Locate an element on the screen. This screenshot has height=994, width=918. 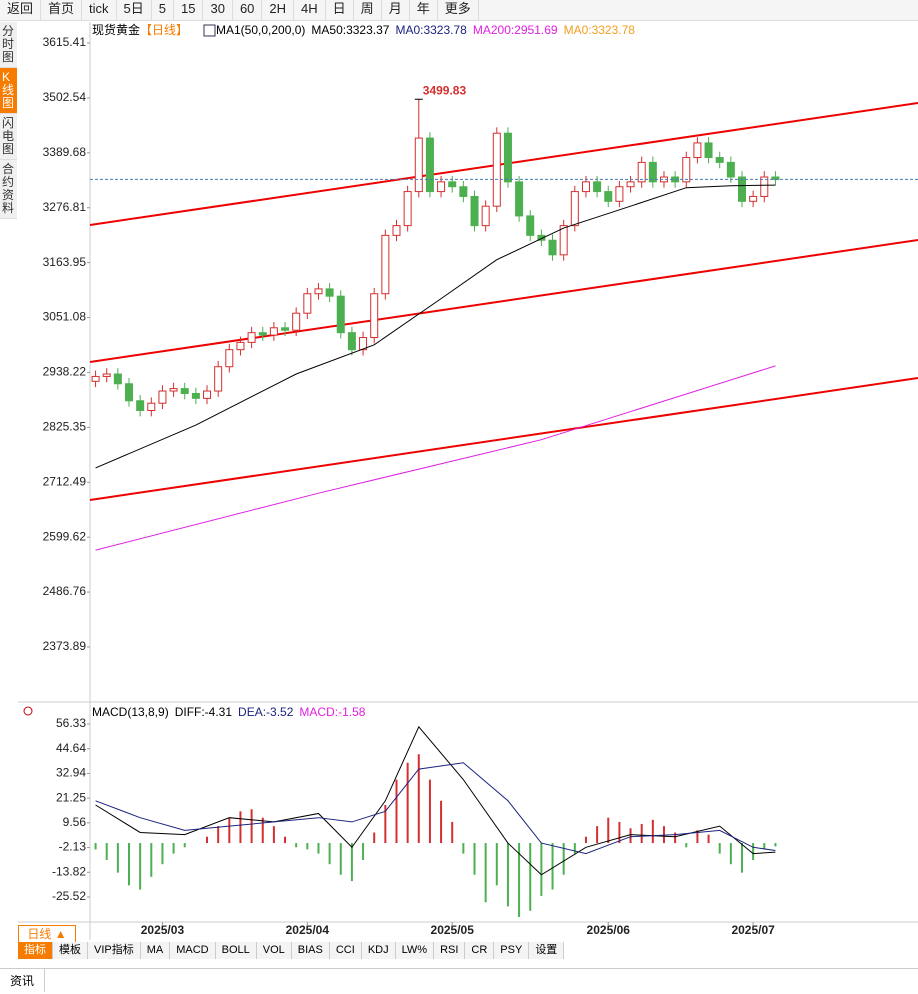
indicator-tab: RSI is located at coordinates (450, 950).